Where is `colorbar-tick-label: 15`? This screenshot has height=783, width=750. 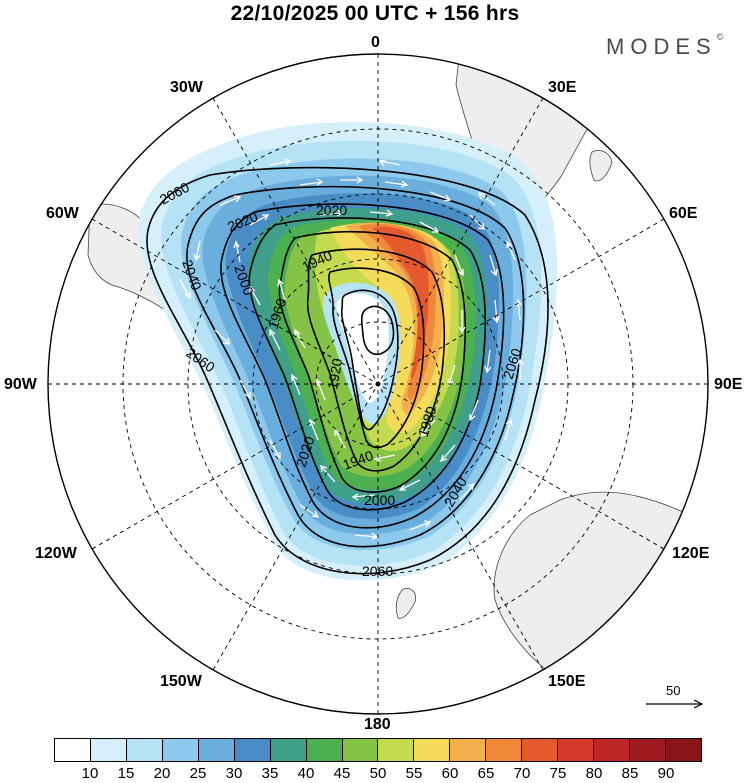 colorbar-tick-label: 15 is located at coordinates (126, 773).